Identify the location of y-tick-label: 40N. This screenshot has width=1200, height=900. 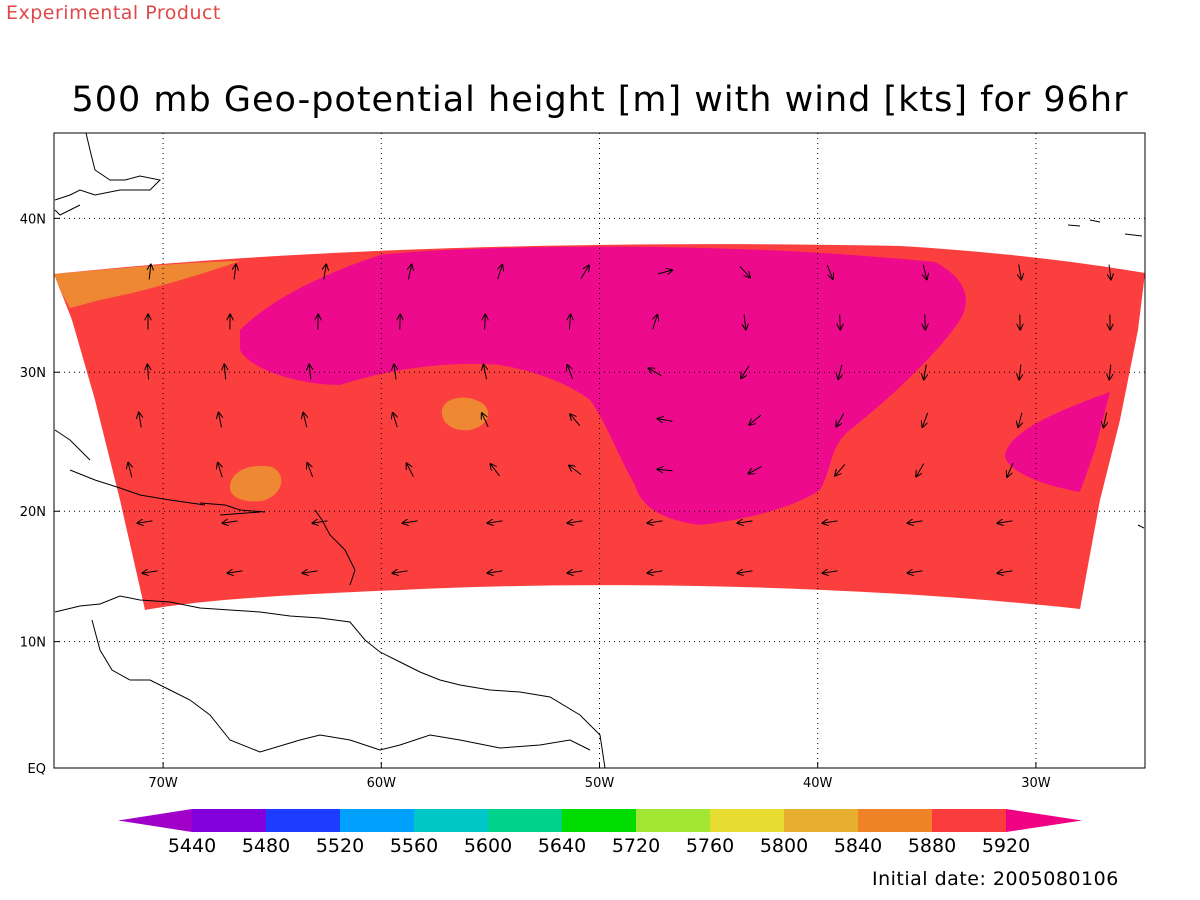
(33, 219).